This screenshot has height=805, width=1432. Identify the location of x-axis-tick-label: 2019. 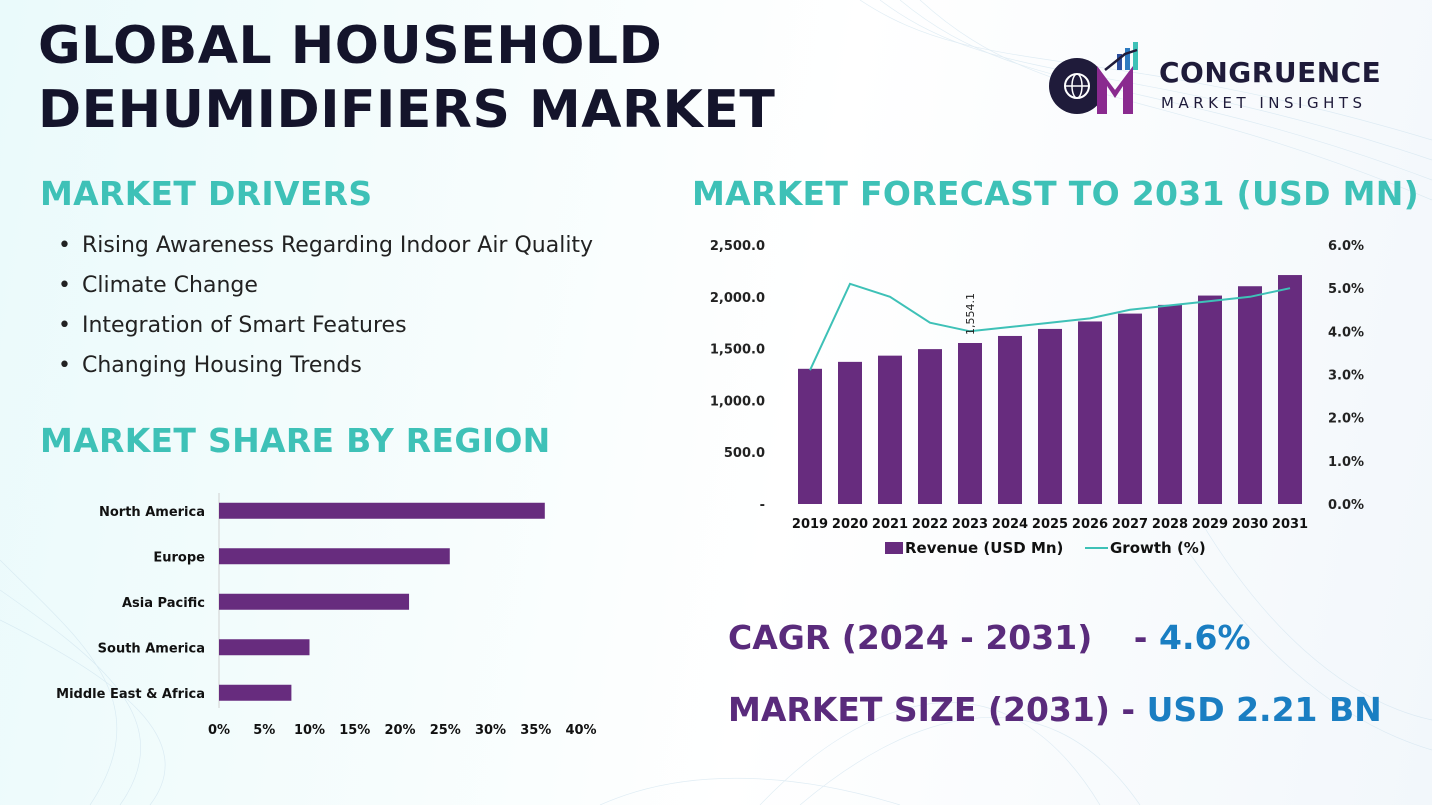
(810, 524).